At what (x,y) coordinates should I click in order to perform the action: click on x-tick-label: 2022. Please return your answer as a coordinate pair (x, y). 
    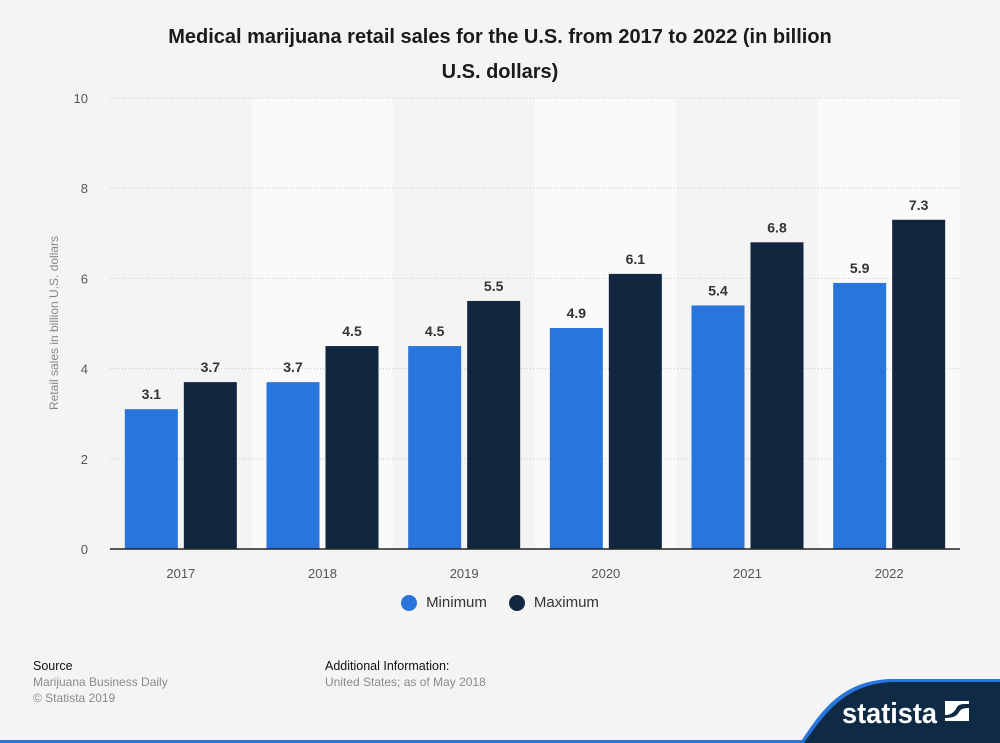
    Looking at the image, I should click on (889, 573).